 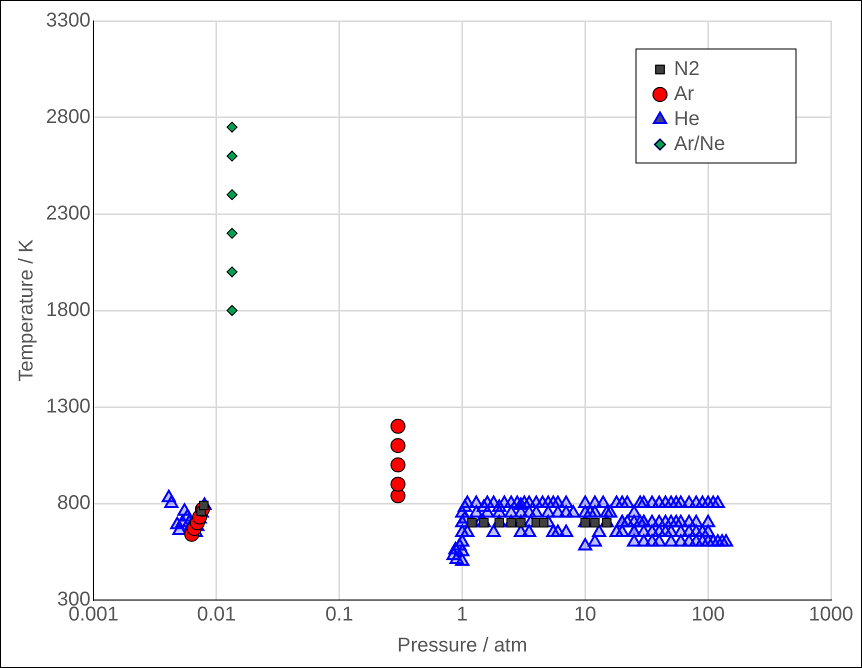 What do you see at coordinates (68, 407) in the screenshot?
I see `y-tick-label: 1300` at bounding box center [68, 407].